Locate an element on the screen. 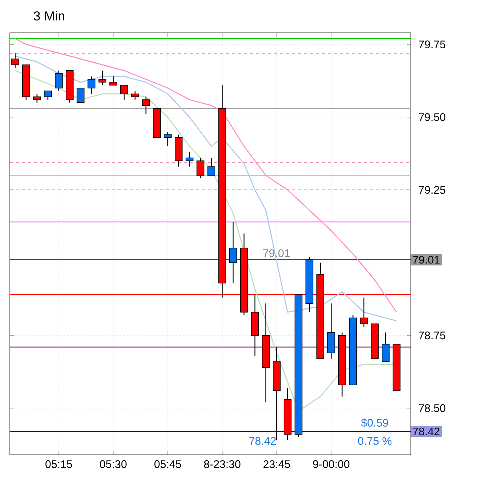 Image resolution: width=487 pixels, height=488 pixels. y-tick-label: 78.75 is located at coordinates (432, 336).